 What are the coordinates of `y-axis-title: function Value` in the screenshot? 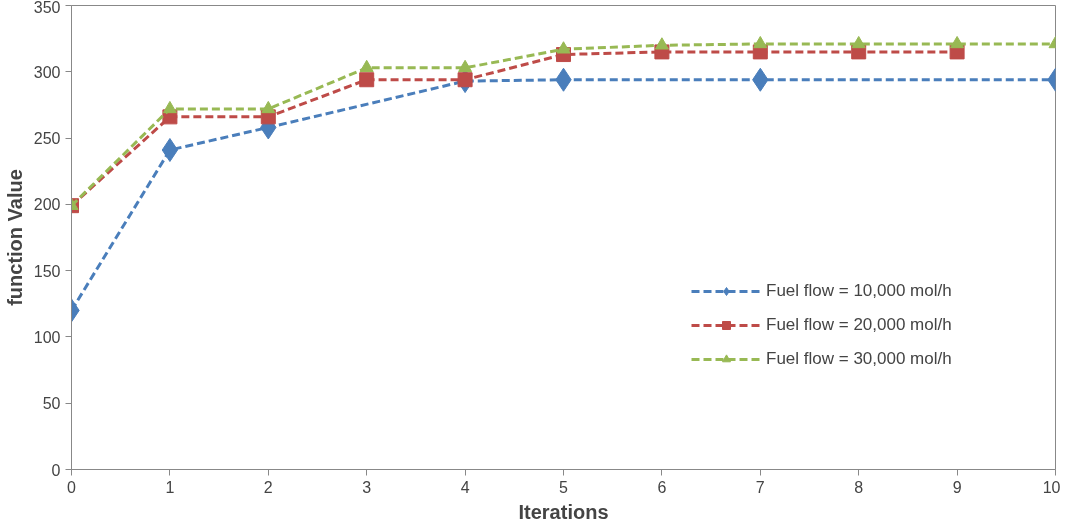 It's located at (14, 237).